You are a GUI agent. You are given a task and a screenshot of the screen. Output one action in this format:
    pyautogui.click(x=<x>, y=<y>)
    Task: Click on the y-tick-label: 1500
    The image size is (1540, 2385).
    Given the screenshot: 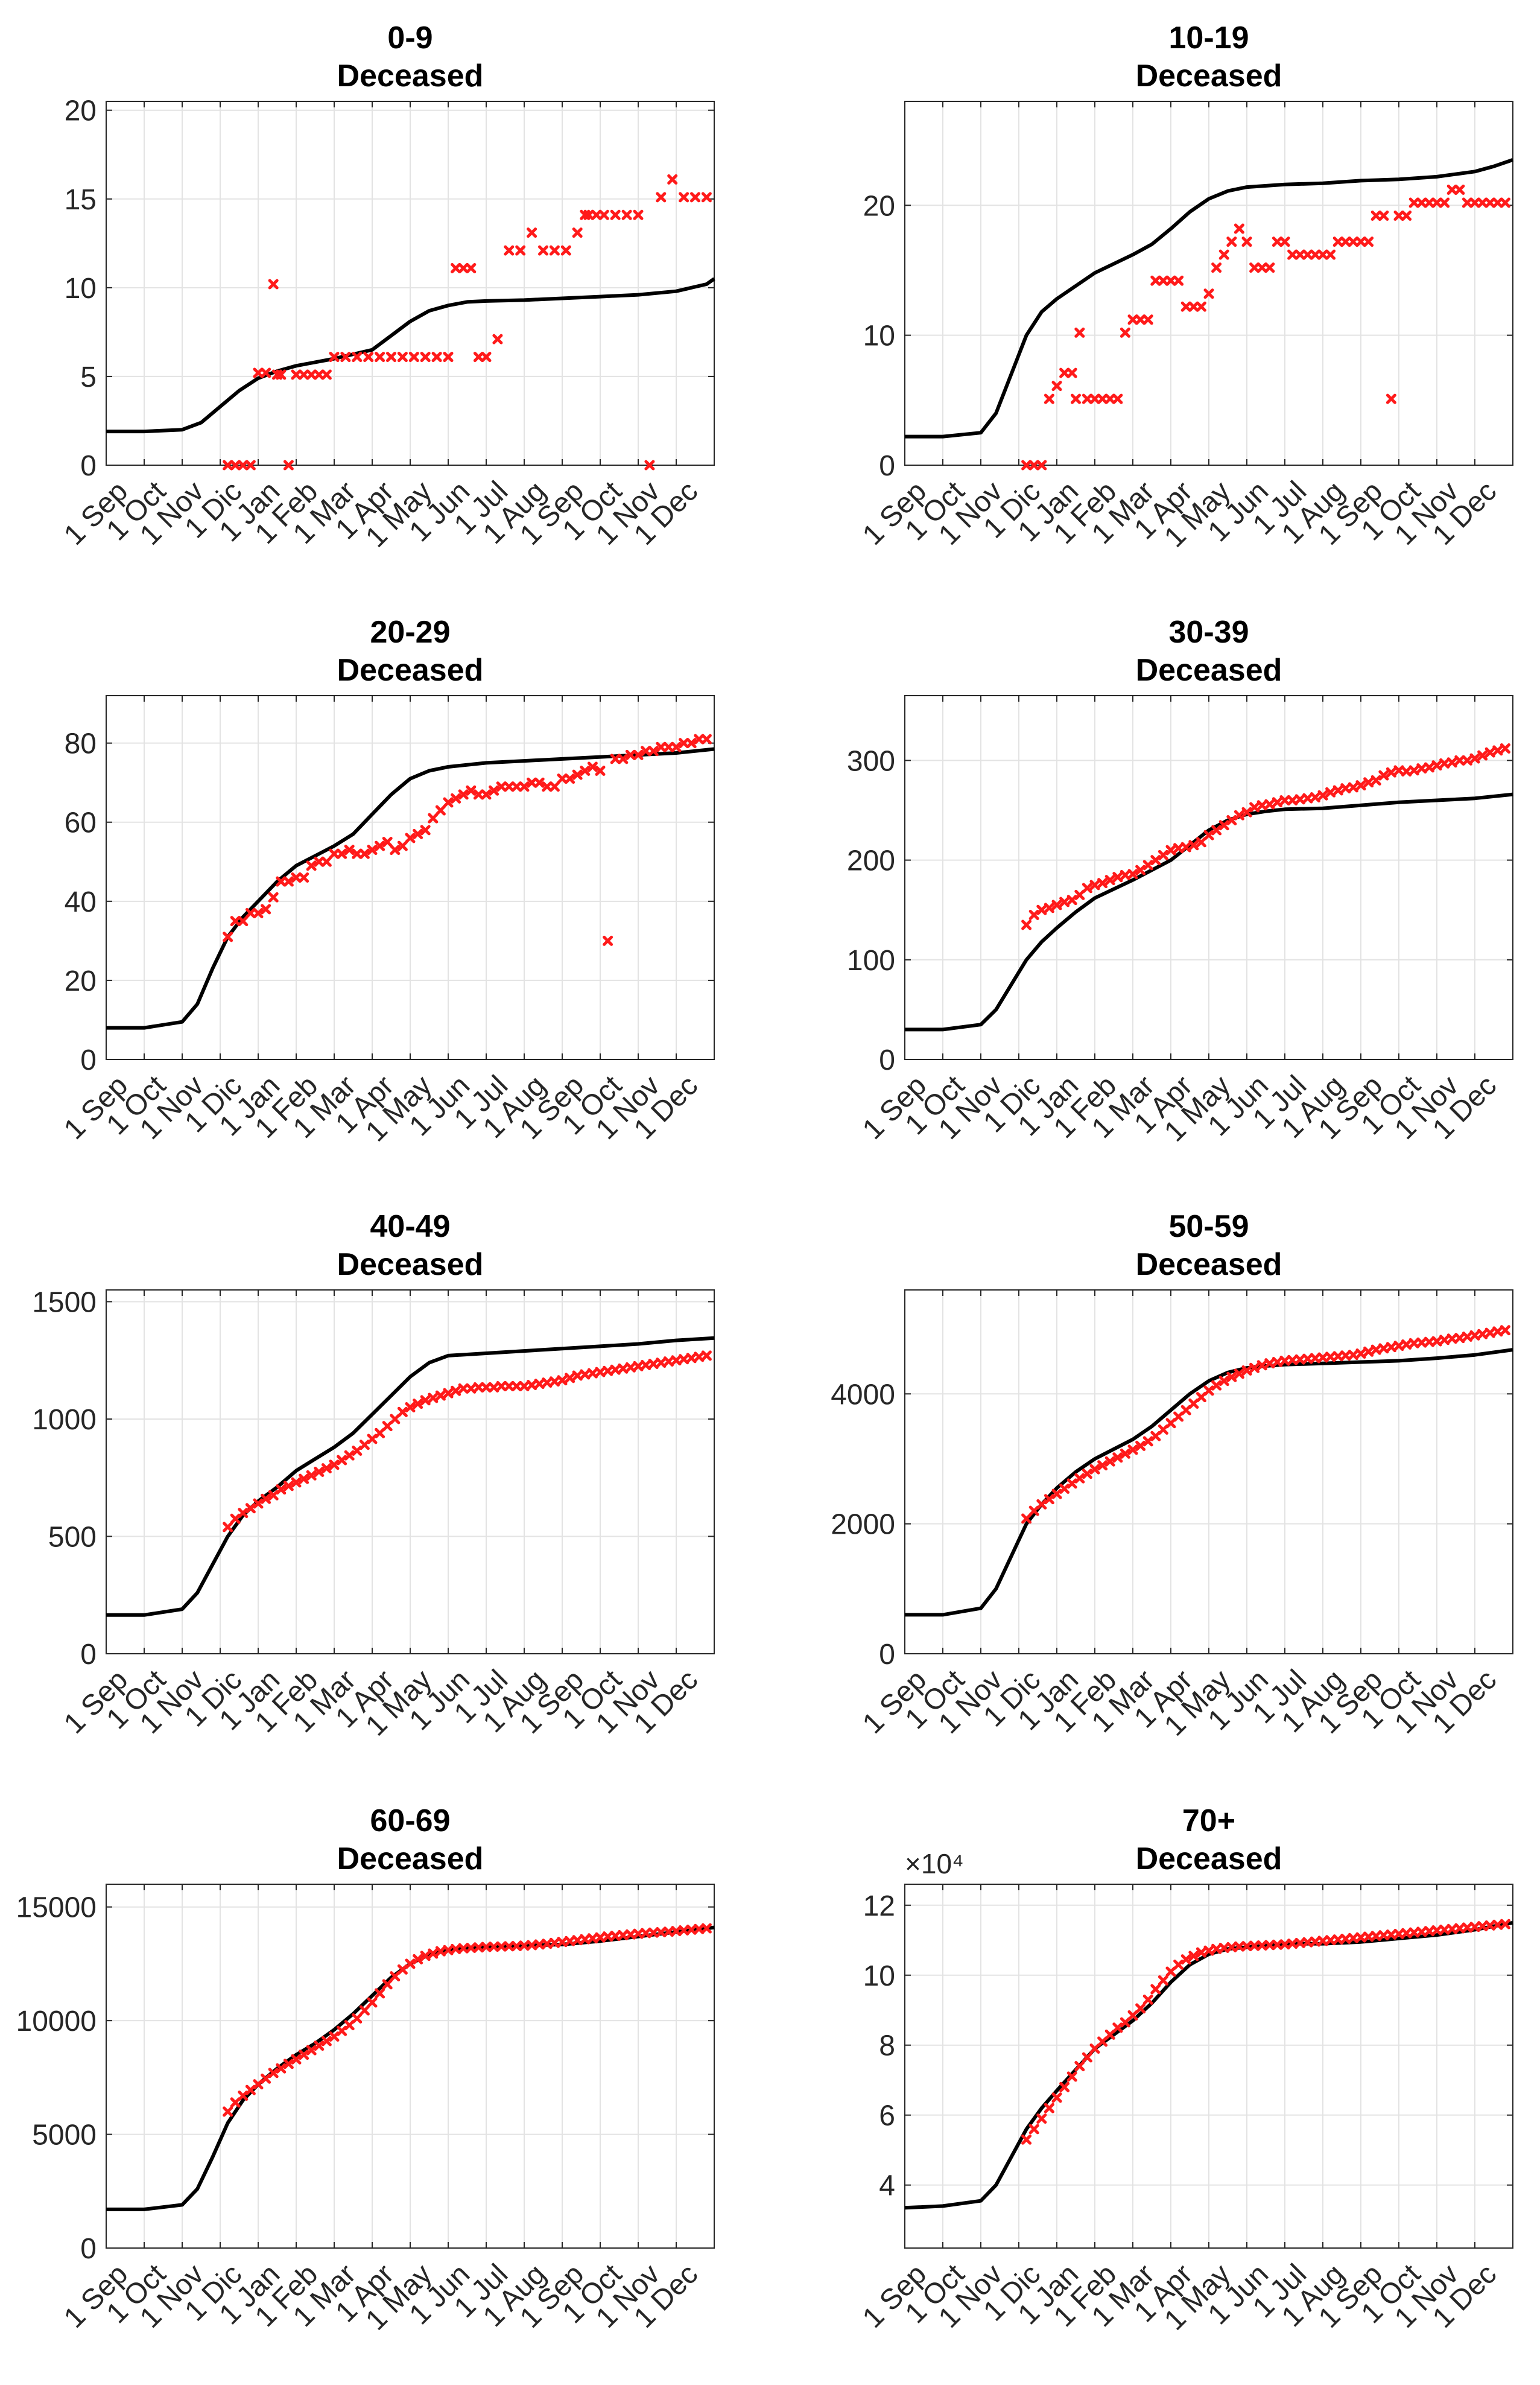 What is the action you would take?
    pyautogui.click(x=64, y=1302)
    